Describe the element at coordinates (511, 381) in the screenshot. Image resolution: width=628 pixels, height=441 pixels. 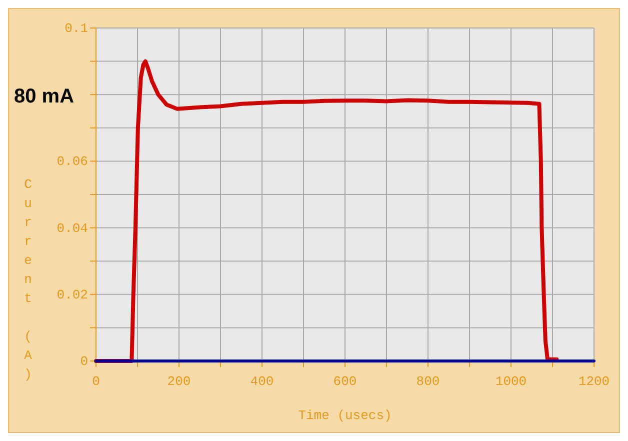
I see `x-tick-label: 1000` at that location.